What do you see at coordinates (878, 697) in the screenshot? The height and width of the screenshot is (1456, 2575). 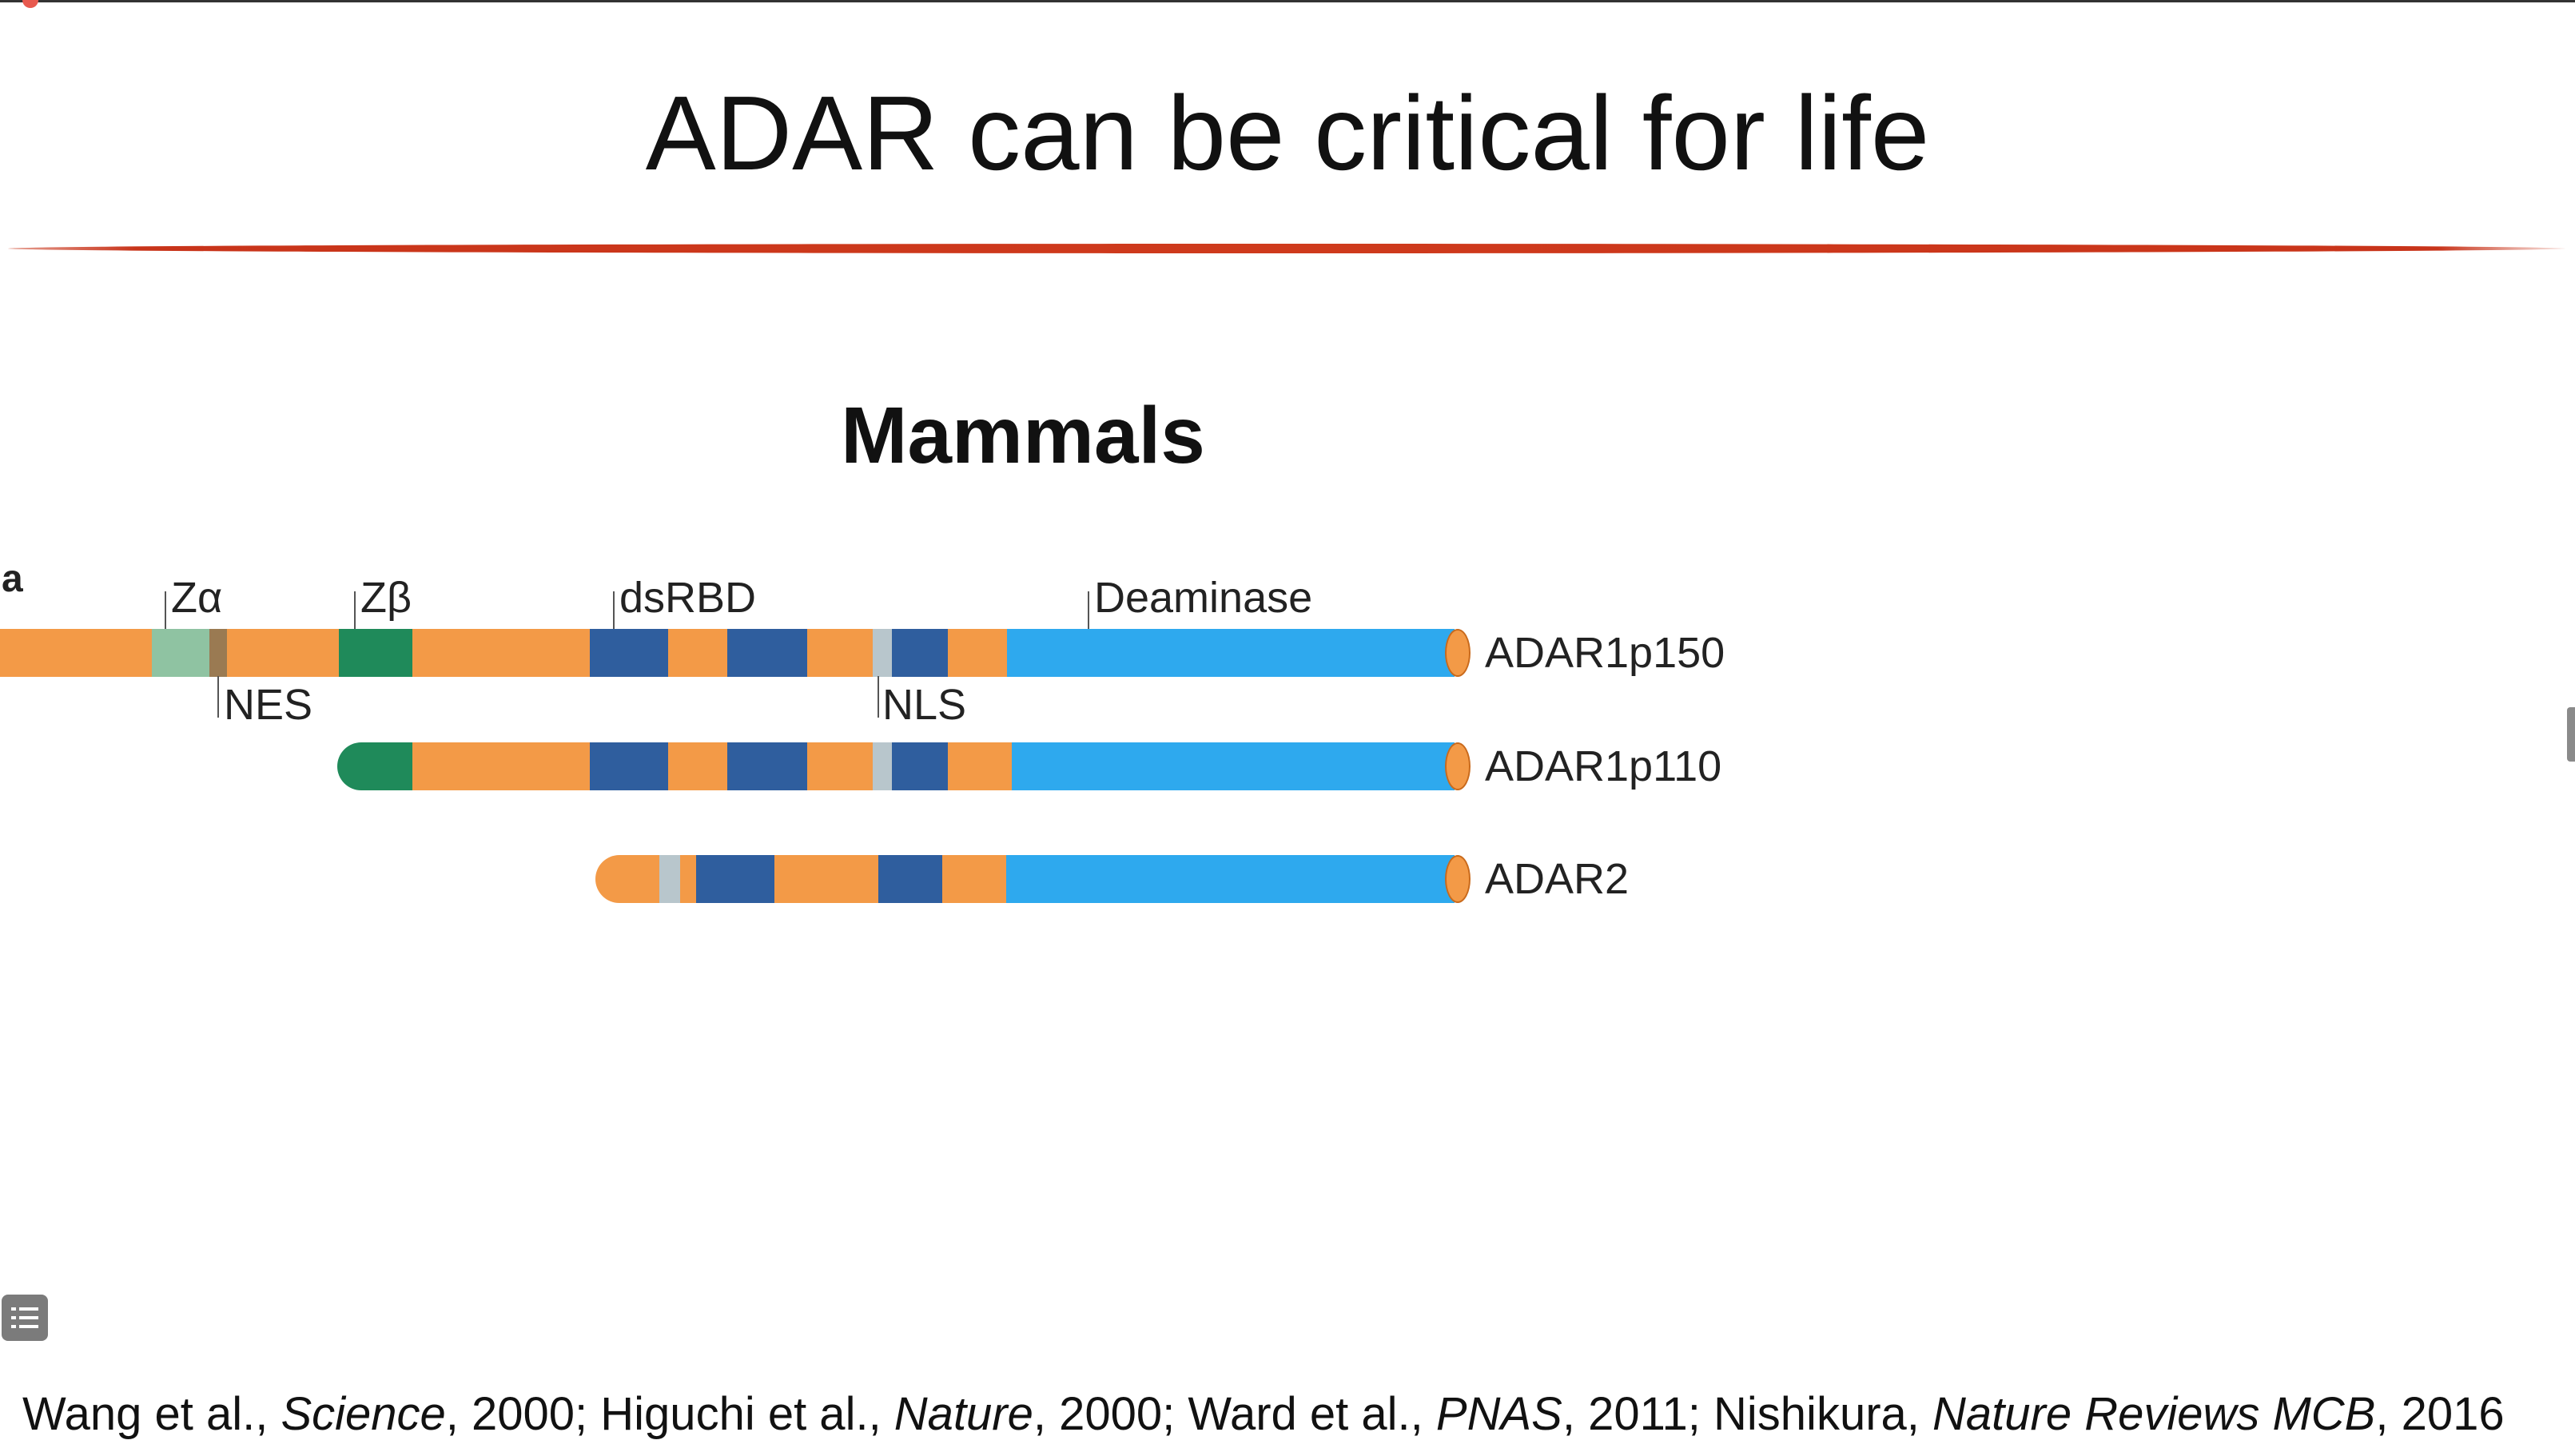 I see `nls-tick` at bounding box center [878, 697].